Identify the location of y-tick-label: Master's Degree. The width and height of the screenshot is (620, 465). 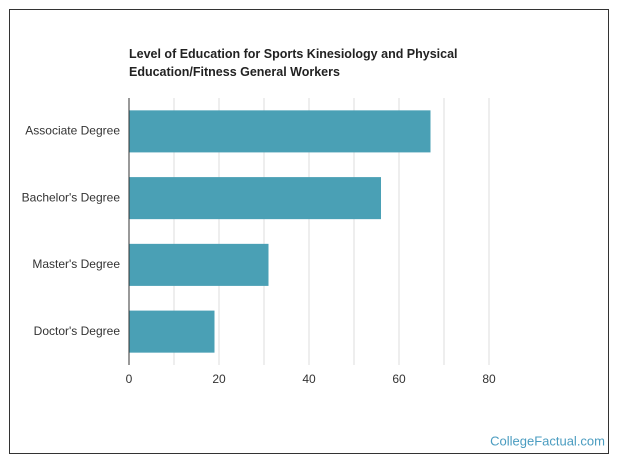
(76, 264).